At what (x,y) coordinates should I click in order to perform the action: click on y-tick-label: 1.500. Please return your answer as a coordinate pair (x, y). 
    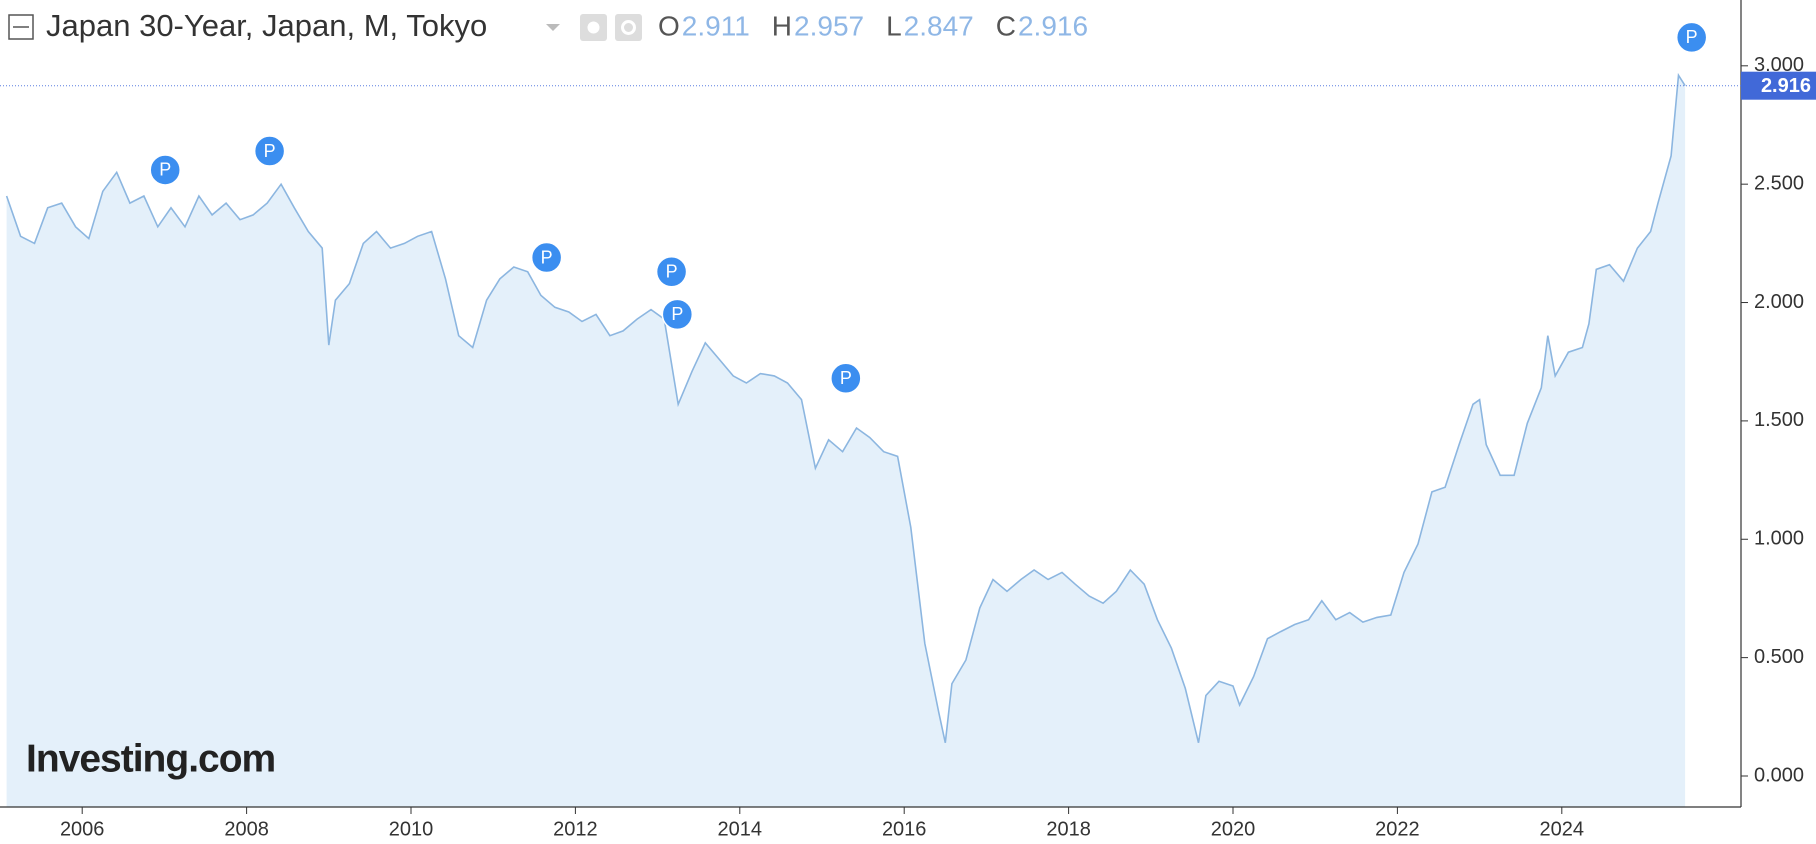
    Looking at the image, I should click on (1779, 420).